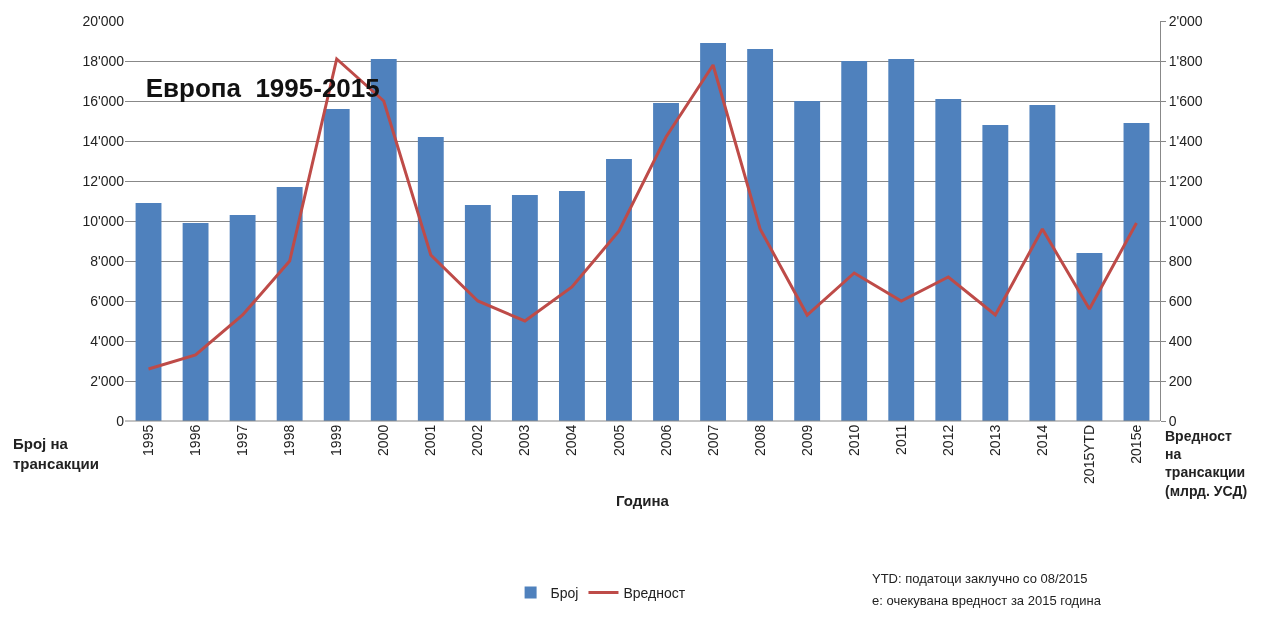 This screenshot has height=621, width=1264. Describe the element at coordinates (665, 440) in the screenshot. I see `x-tick-label: 2006` at that location.